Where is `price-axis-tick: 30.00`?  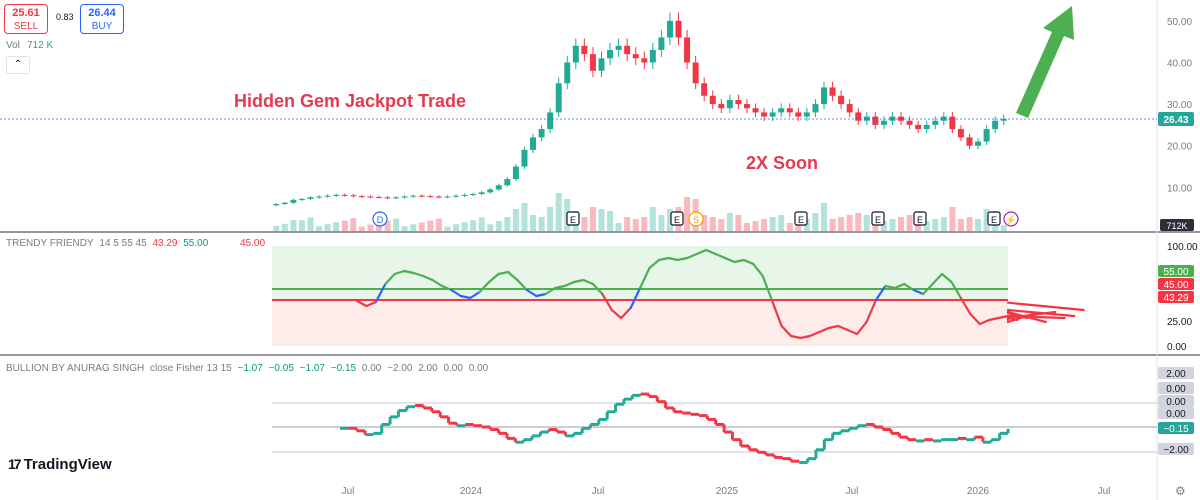
price-axis-tick: 30.00 is located at coordinates (1179, 105).